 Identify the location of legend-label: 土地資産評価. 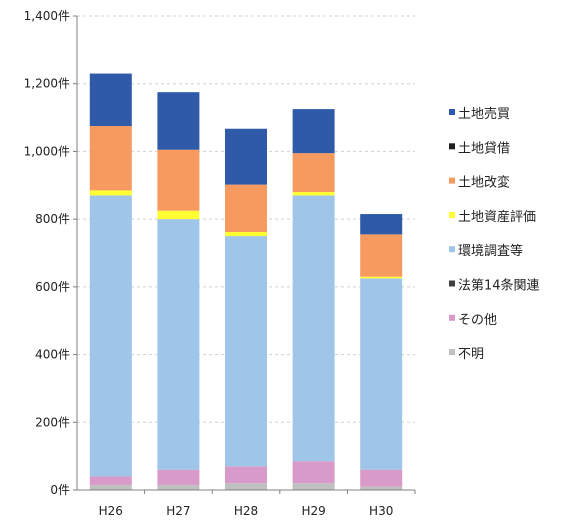
(497, 217).